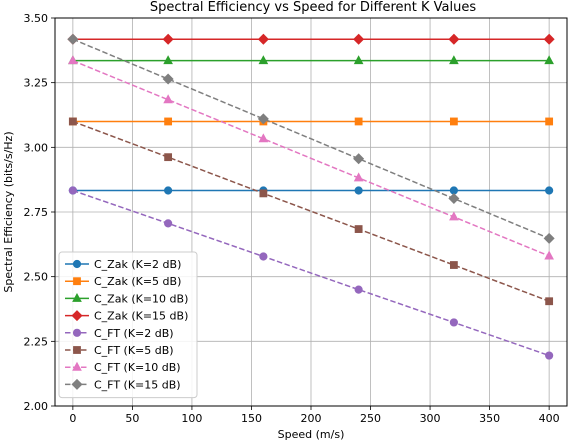 This screenshot has width=572, height=442. What do you see at coordinates (72, 418) in the screenshot?
I see `x-tick-label: 0` at bounding box center [72, 418].